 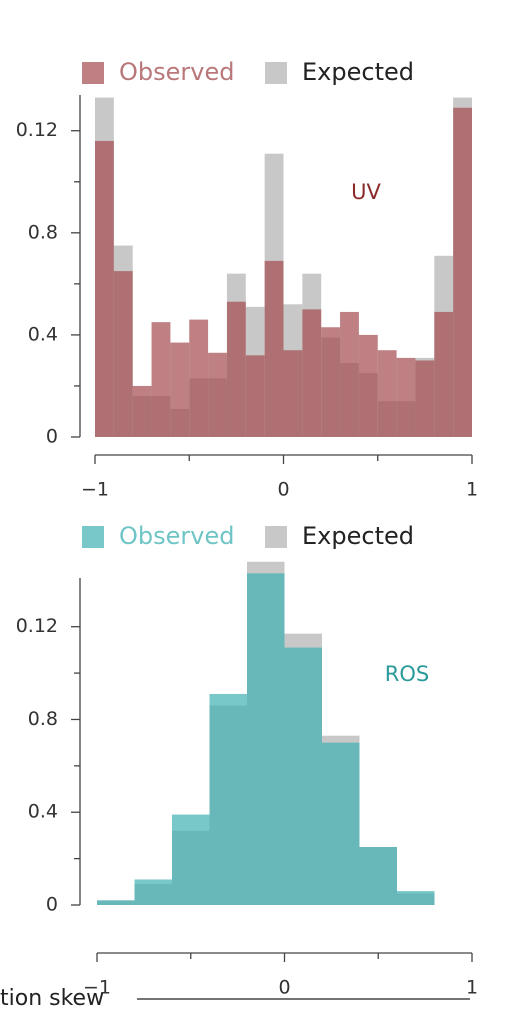 I want to click on annotation: UV, so click(x=366, y=192).